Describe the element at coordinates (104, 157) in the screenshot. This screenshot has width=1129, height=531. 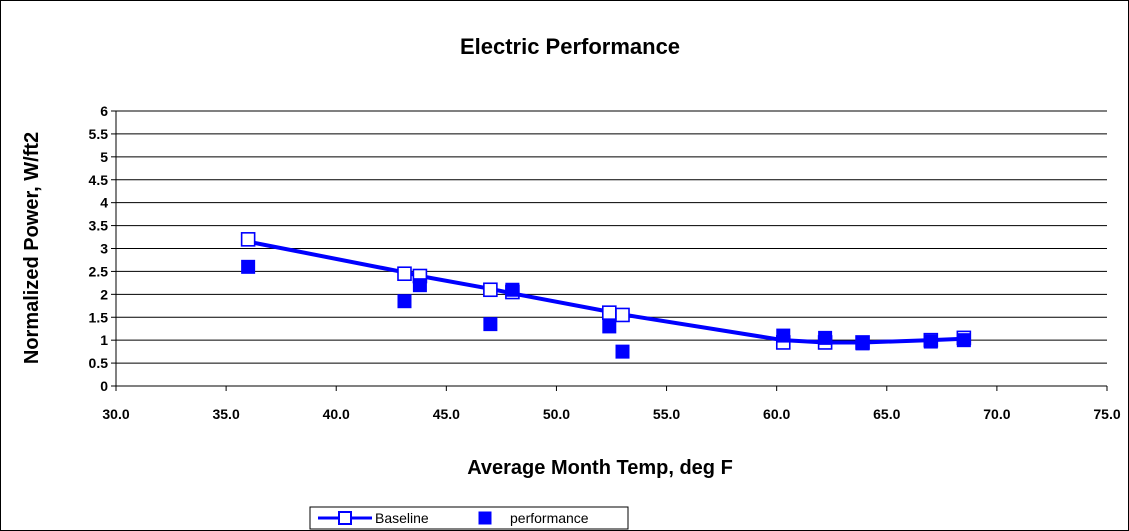
I see `y-tick-label: 5` at that location.